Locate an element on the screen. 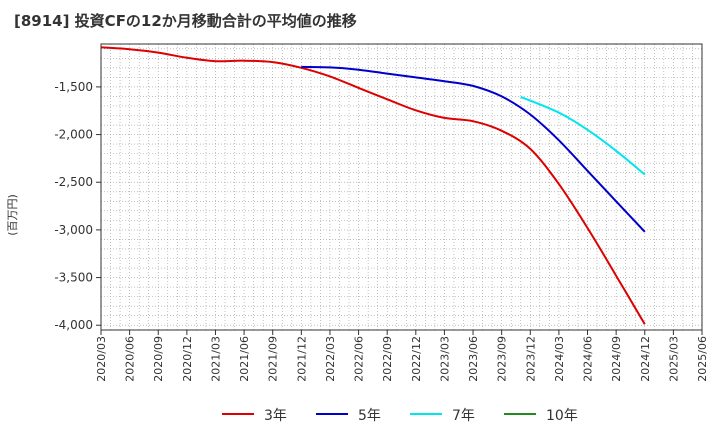 The image size is (720, 440). chart-title: [8914] 投資CFの12か月移動合計の平均値の推移 is located at coordinates (185, 21).